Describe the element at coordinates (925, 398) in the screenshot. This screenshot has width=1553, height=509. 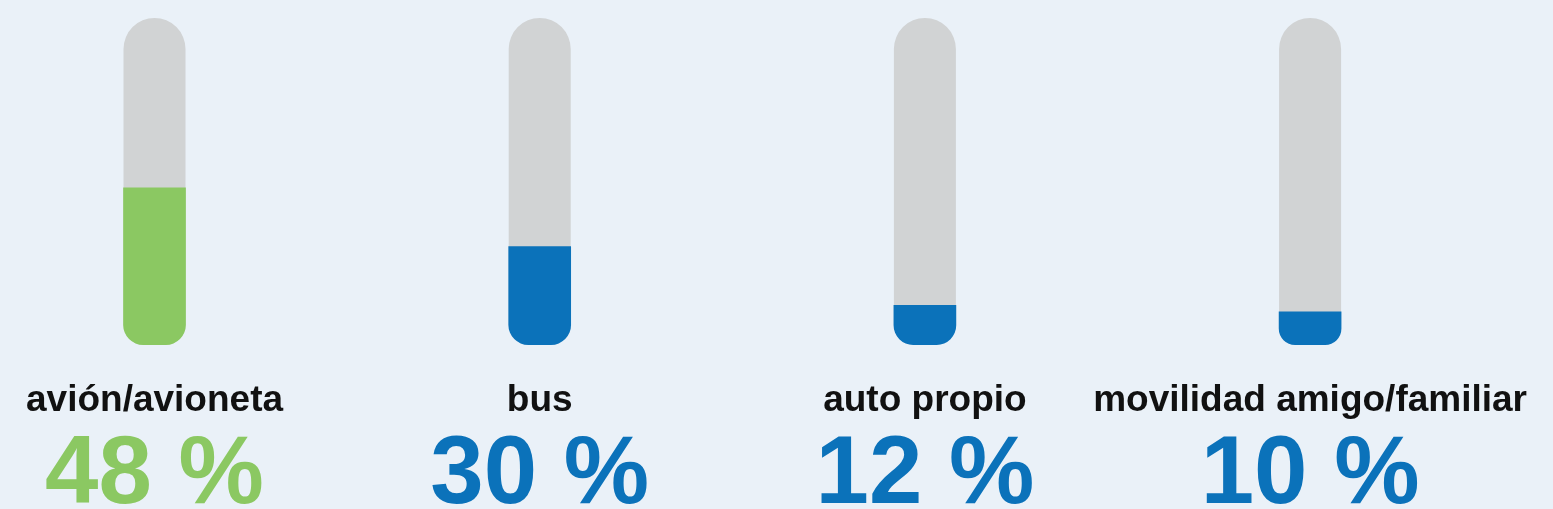
I see `x-tick-label: auto propio` at that location.